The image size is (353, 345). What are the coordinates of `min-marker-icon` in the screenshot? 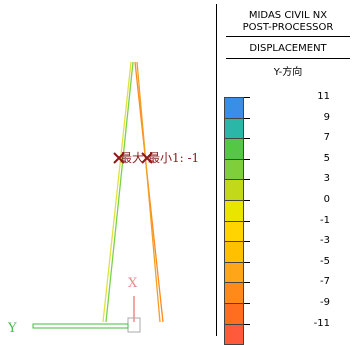 It's located at (147, 158).